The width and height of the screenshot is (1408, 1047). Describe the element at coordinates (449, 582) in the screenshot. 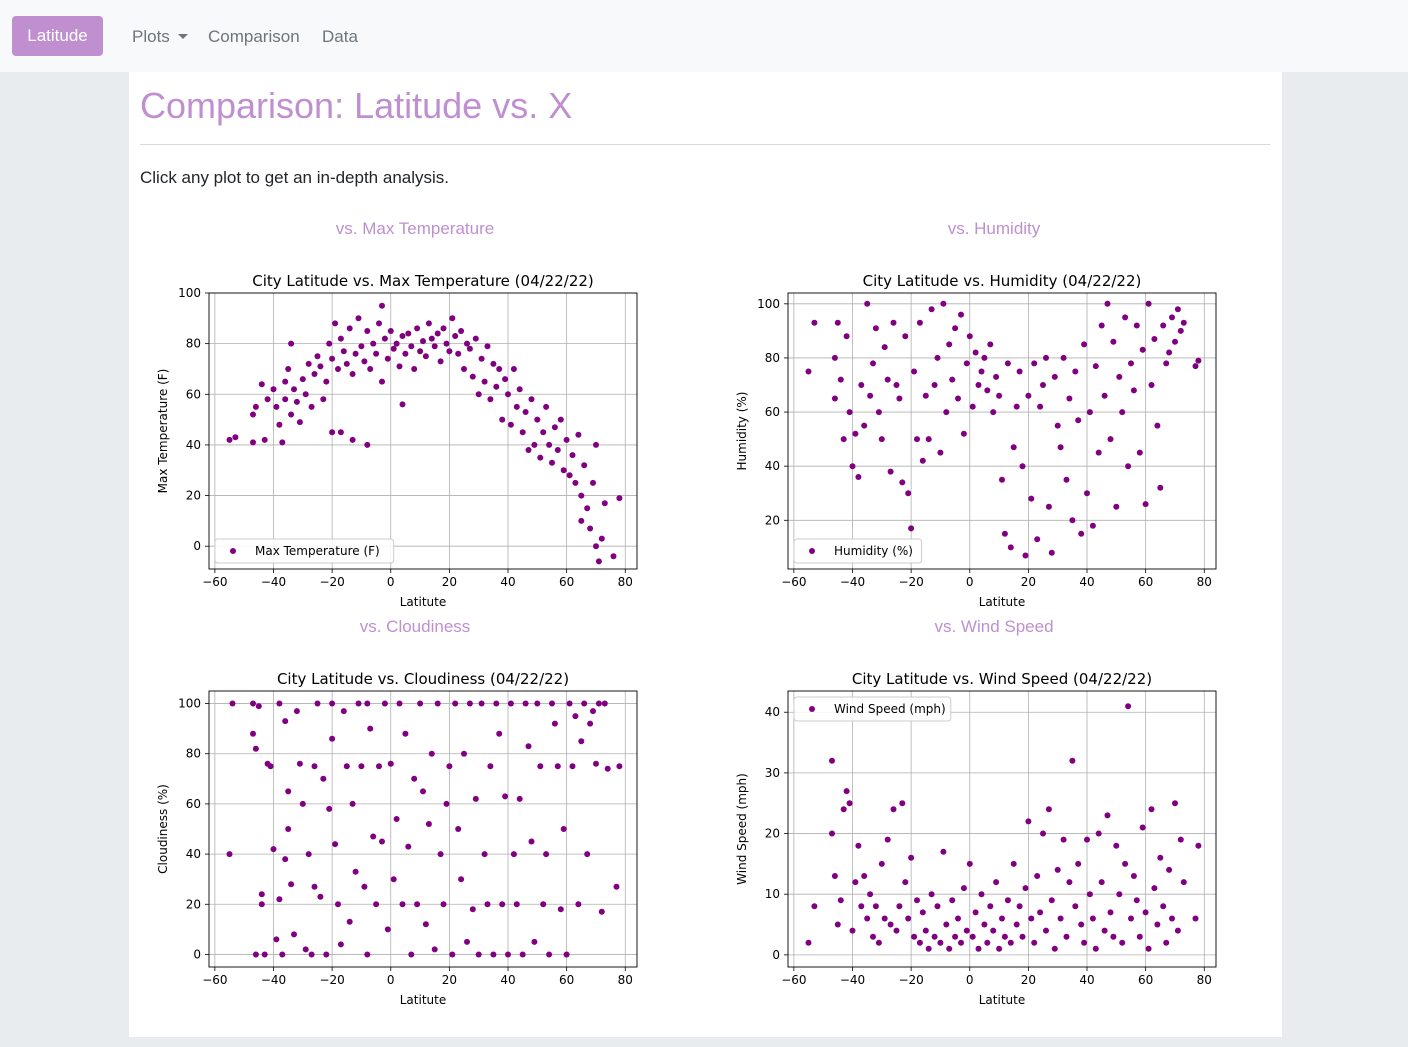

I see `x-tick-label: 20` at that location.